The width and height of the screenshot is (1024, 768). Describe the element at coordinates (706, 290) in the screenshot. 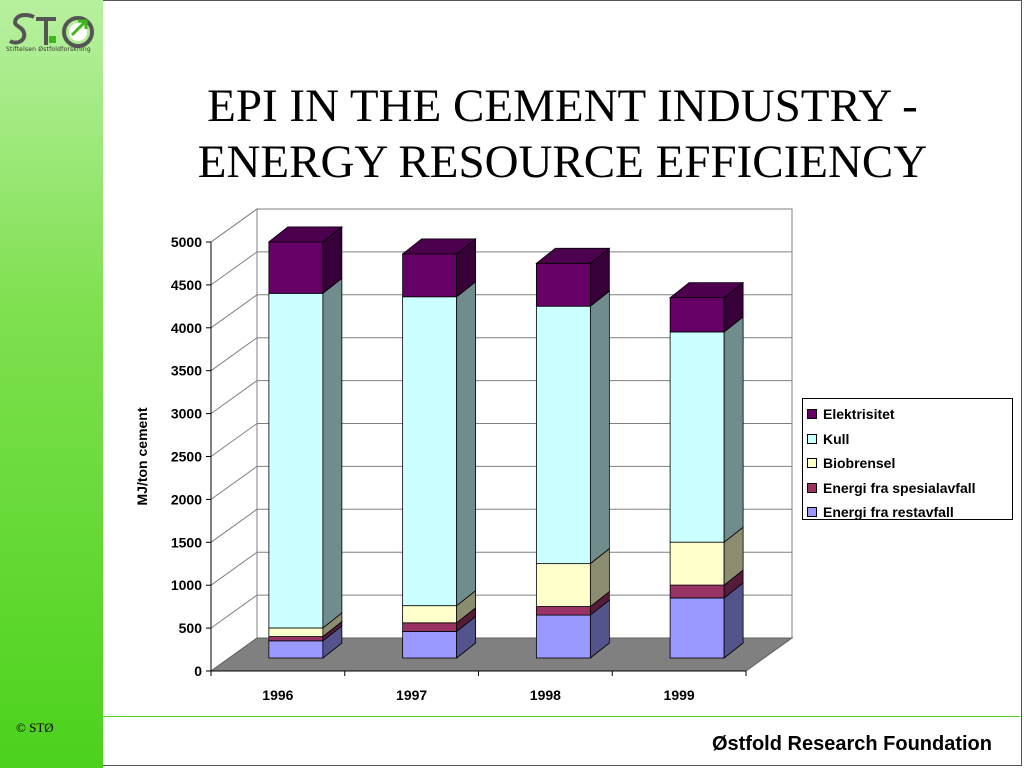

I see `bar-top-1999` at that location.